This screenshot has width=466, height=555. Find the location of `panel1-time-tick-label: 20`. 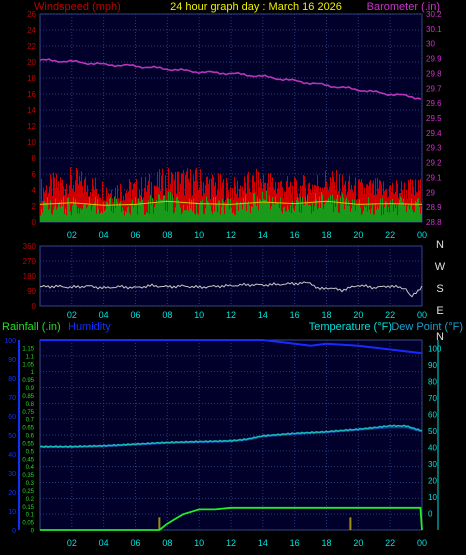

panel1-time-tick-label: 20 is located at coordinates (358, 235).